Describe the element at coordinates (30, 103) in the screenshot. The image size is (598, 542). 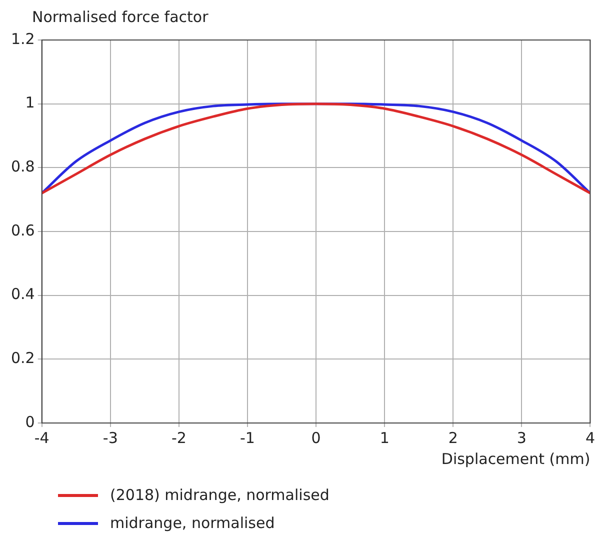
I see `y-tick-label: 1` at that location.